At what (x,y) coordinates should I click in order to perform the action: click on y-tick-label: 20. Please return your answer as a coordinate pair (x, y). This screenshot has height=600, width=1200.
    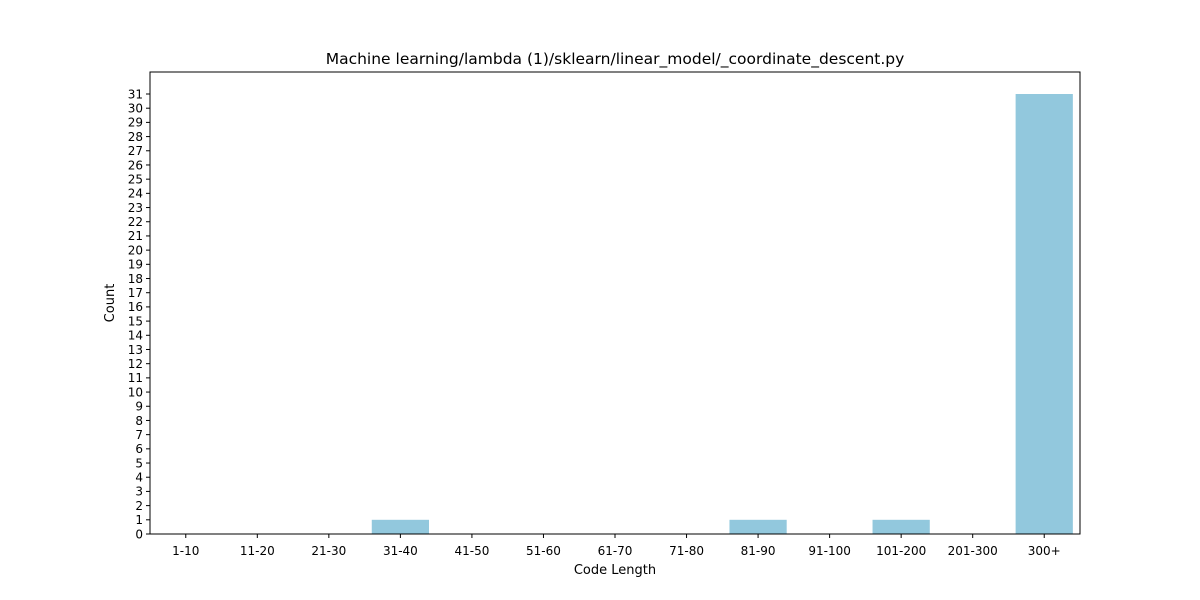
    Looking at the image, I should click on (135, 250).